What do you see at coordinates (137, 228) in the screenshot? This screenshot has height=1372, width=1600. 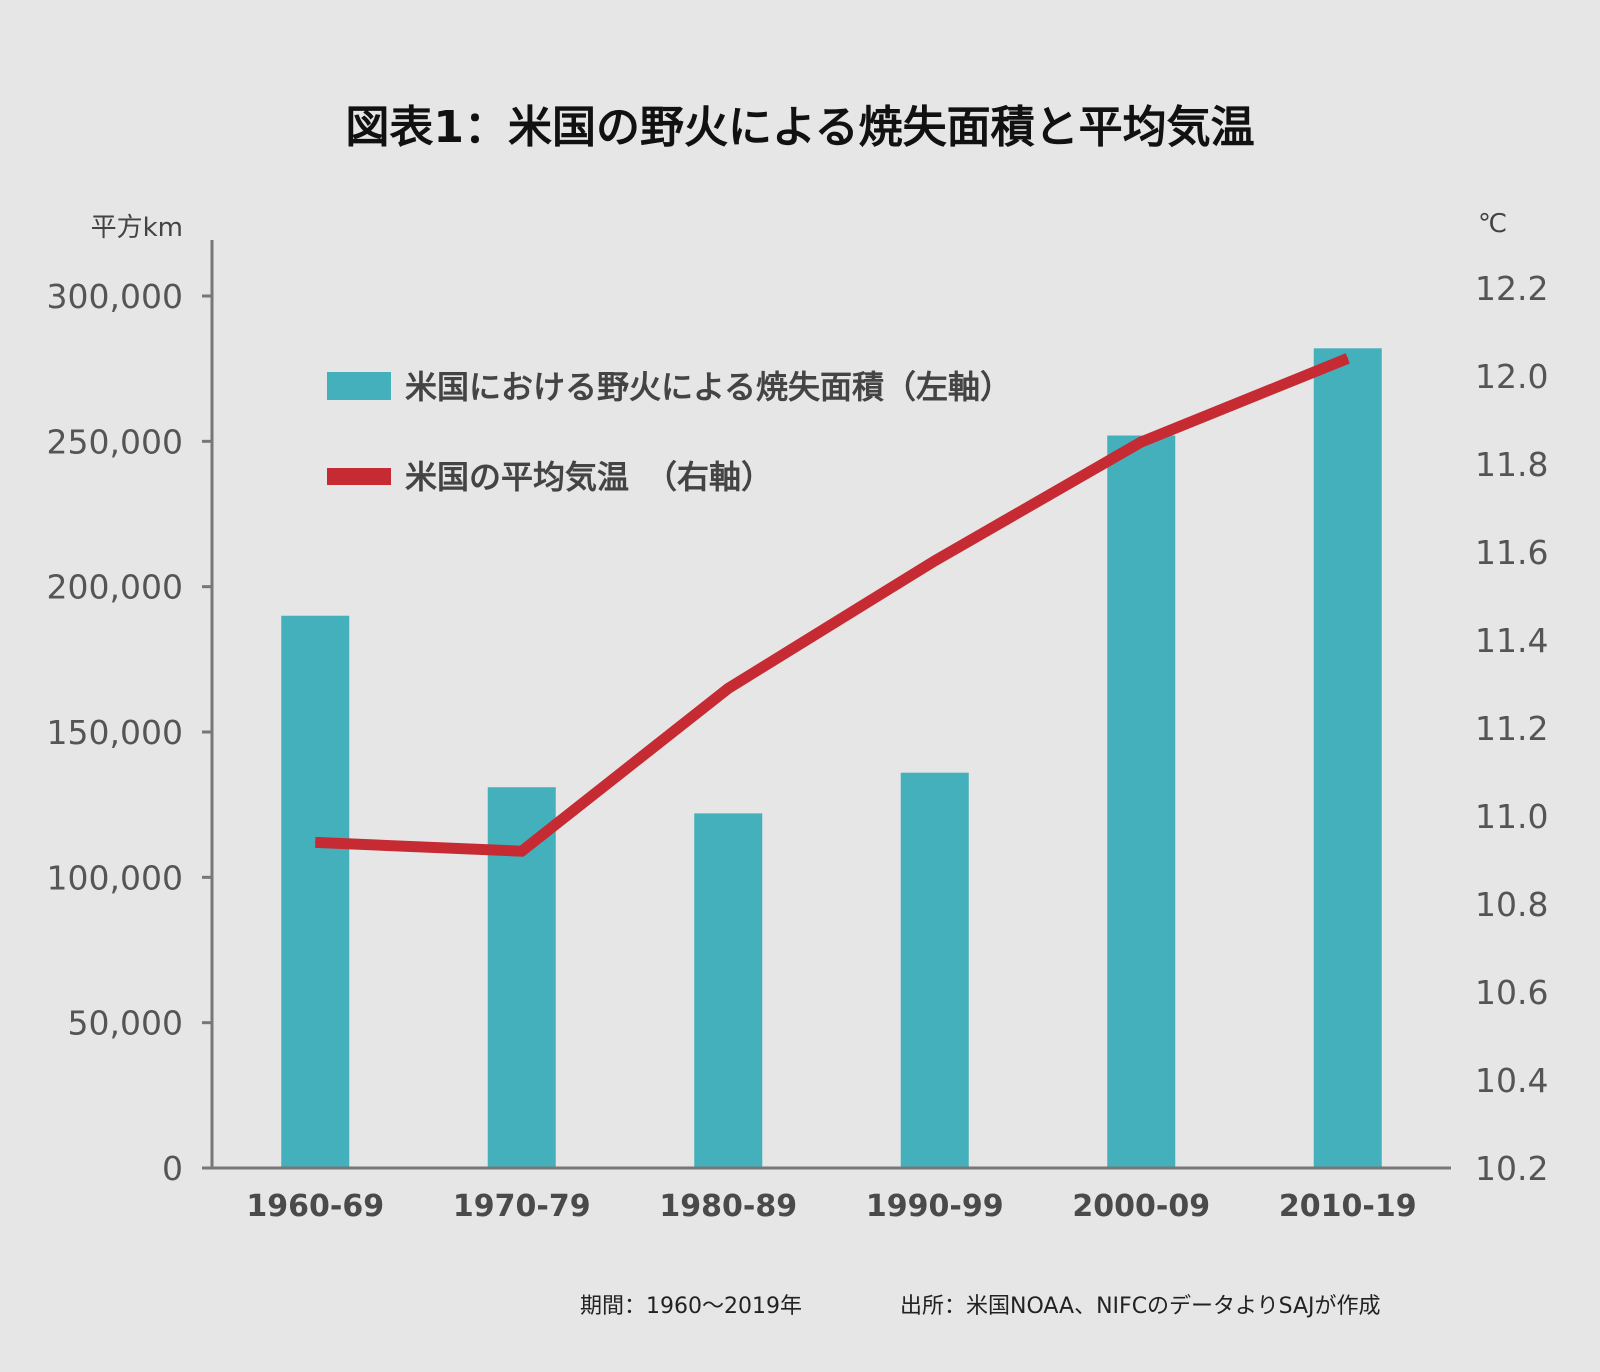 I see `left-axis-unit: 平方km` at bounding box center [137, 228].